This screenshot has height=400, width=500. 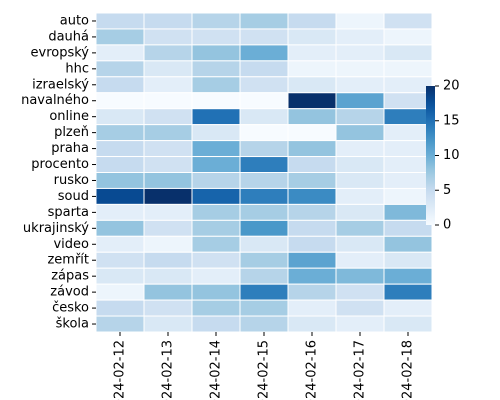 What do you see at coordinates (77, 68) in the screenshot?
I see `y-tick-label: hhc` at bounding box center [77, 68].